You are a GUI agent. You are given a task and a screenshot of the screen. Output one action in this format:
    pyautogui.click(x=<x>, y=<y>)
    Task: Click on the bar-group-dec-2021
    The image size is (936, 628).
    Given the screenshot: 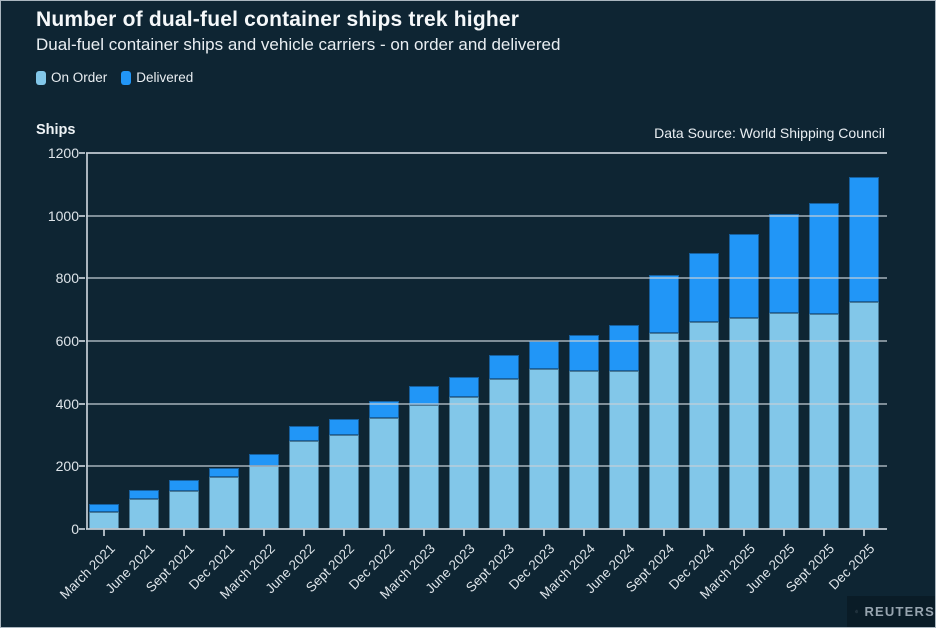 What is the action you would take?
    pyautogui.click(x=224, y=498)
    